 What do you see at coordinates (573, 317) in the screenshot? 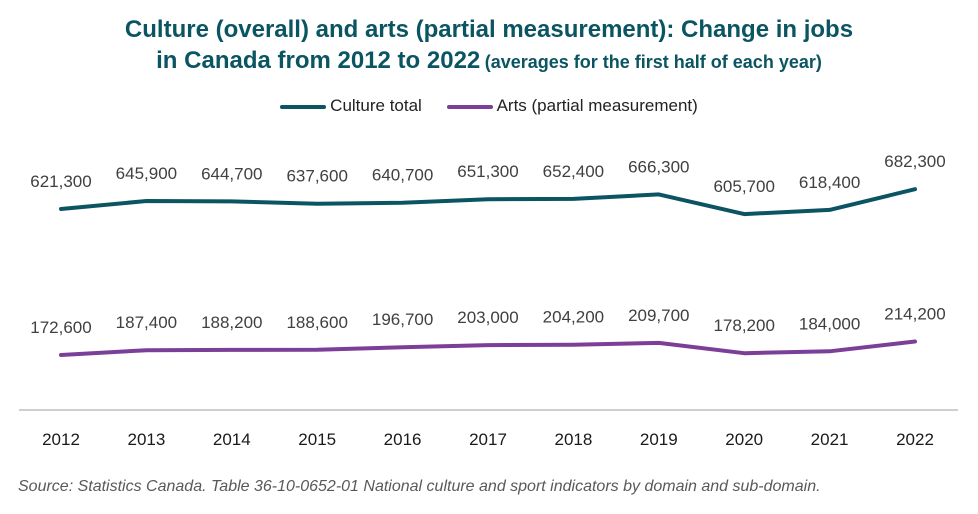
I see `data-label-arts: 204,200` at bounding box center [573, 317].